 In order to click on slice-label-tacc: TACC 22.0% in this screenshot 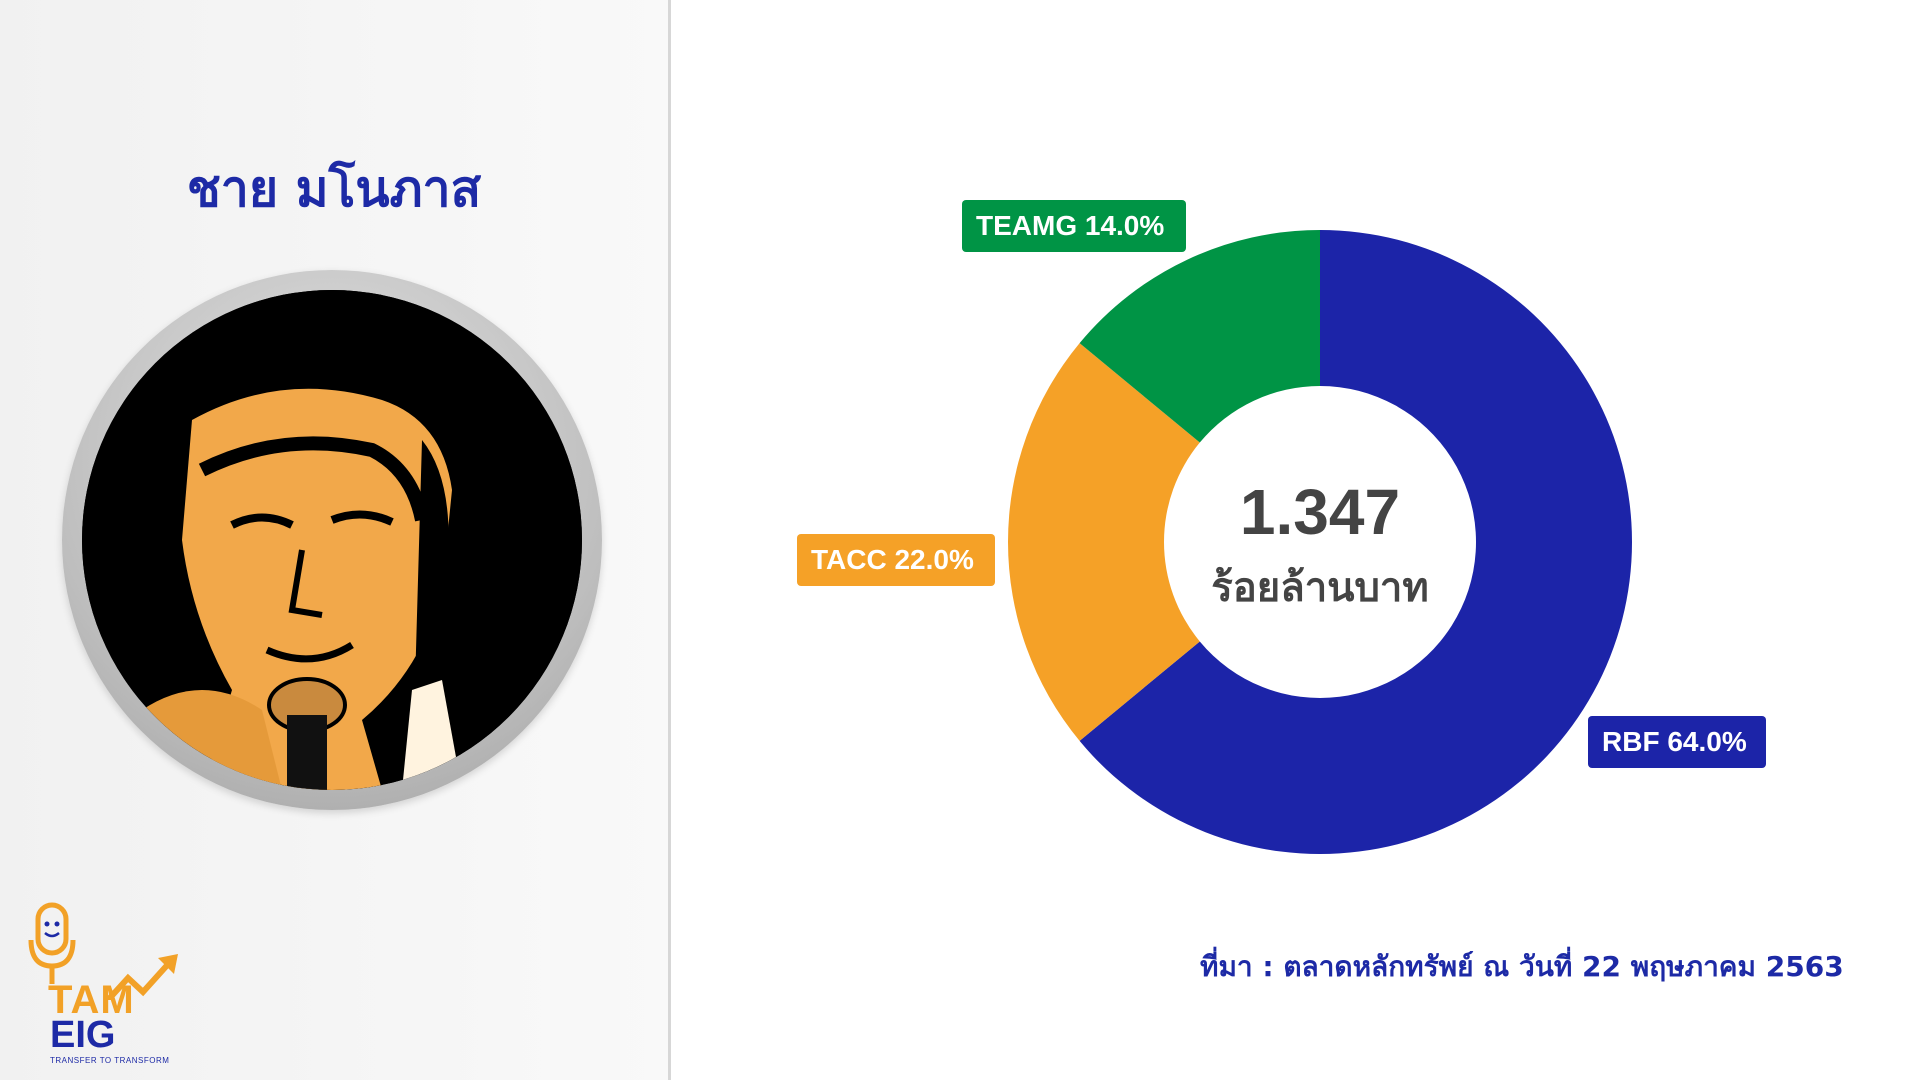, I will do `click(896, 560)`.